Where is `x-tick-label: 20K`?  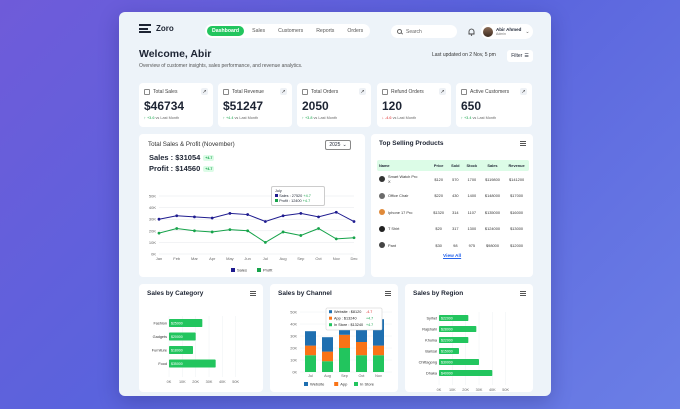
x-tick-label: 20K is located at coordinates (465, 390).